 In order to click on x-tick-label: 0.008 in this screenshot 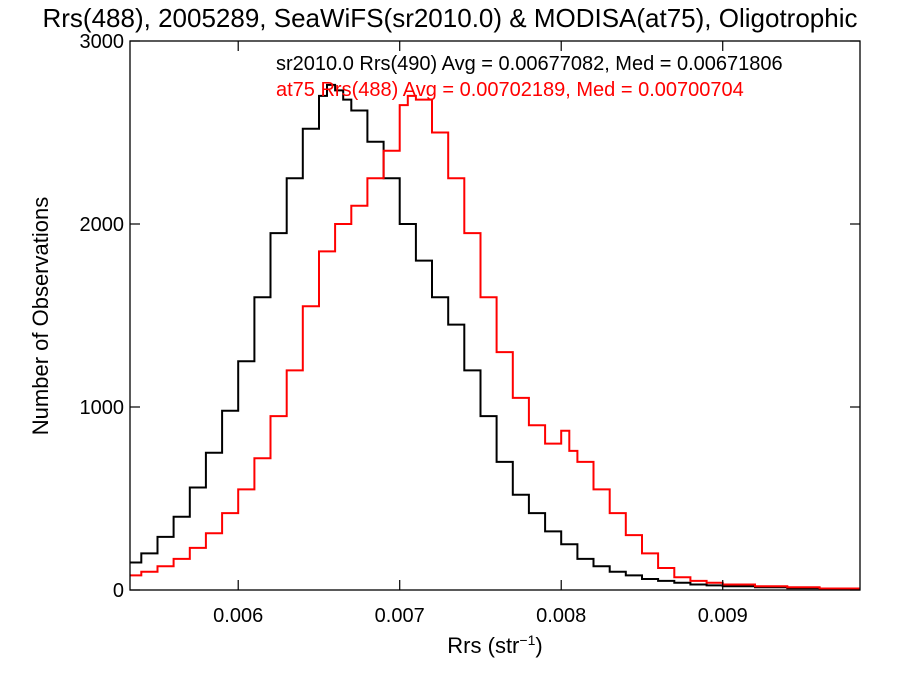, I will do `click(561, 616)`.